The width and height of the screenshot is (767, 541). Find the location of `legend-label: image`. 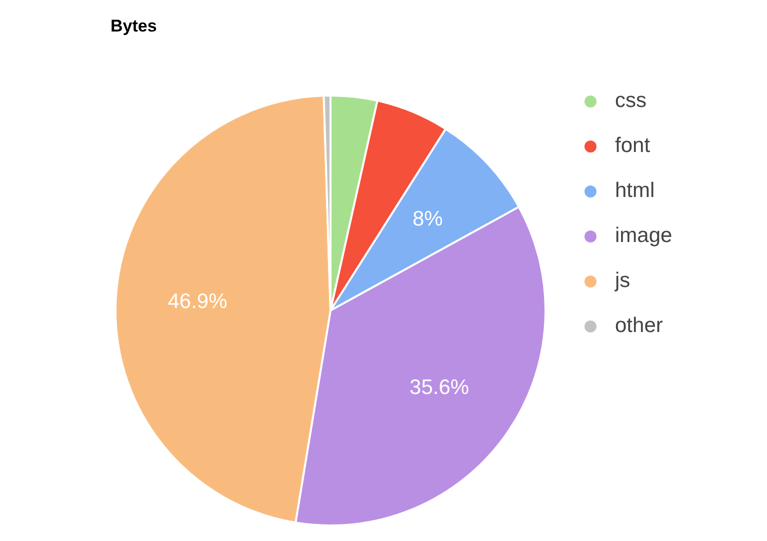

legend-label: image is located at coordinates (643, 236).